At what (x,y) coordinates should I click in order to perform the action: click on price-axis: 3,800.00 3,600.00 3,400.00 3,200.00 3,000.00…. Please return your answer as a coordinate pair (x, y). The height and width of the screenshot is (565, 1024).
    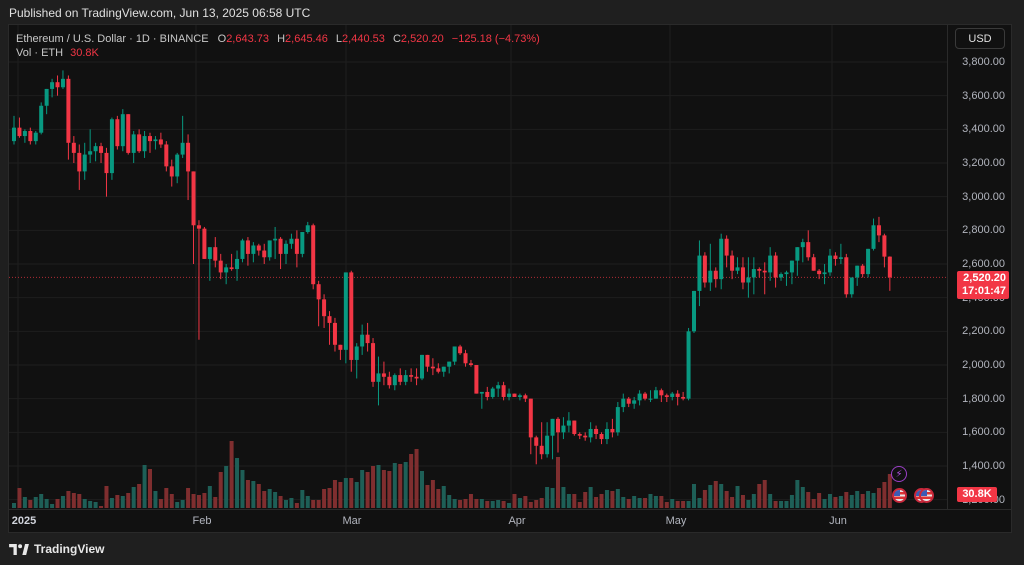
    Looking at the image, I should click on (979, 267).